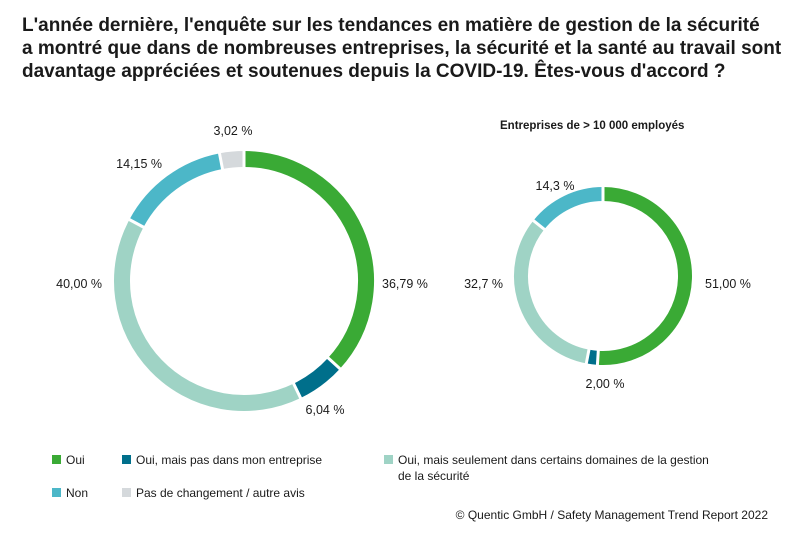 Image resolution: width=800 pixels, height=533 pixels. What do you see at coordinates (728, 284) in the screenshot?
I see `donut-large-label-oui: 51,00 %` at bounding box center [728, 284].